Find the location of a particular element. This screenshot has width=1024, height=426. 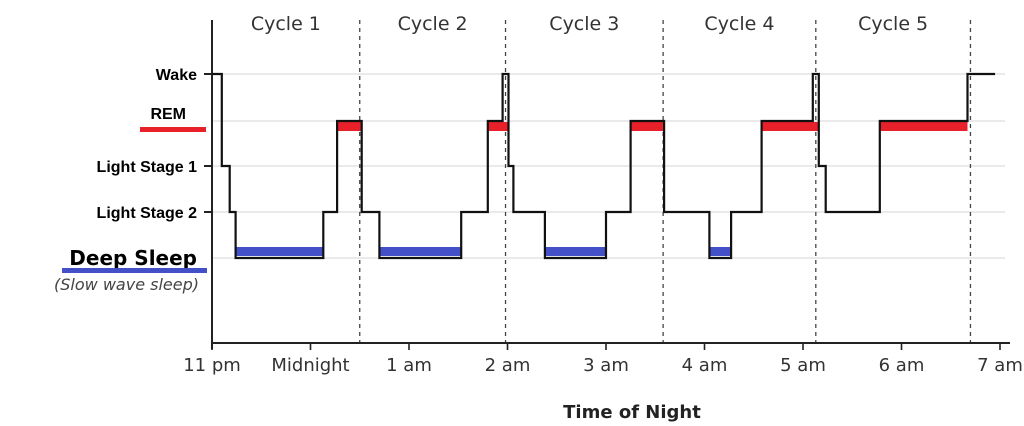

stage-label-light2: Light Stage 2 is located at coordinates (147, 213).